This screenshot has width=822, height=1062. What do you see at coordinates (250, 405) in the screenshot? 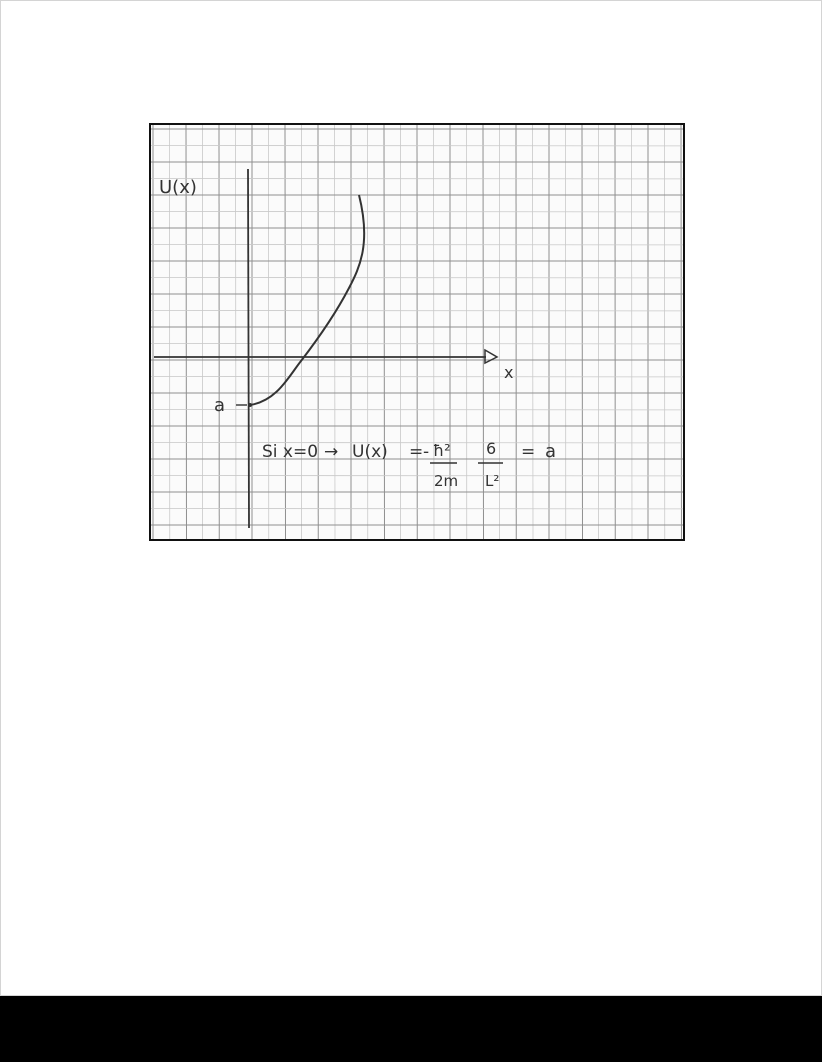
I see `intercept-point` at bounding box center [250, 405].